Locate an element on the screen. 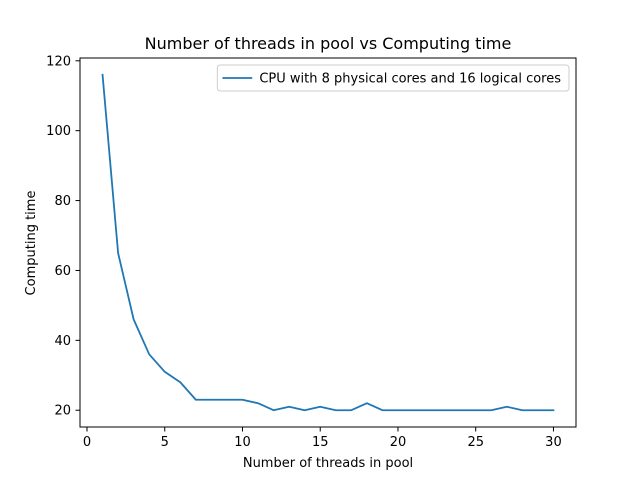 This screenshot has width=640, height=484. x-axis-ticks: 0 5 10 15 20 25 30 is located at coordinates (322, 438).